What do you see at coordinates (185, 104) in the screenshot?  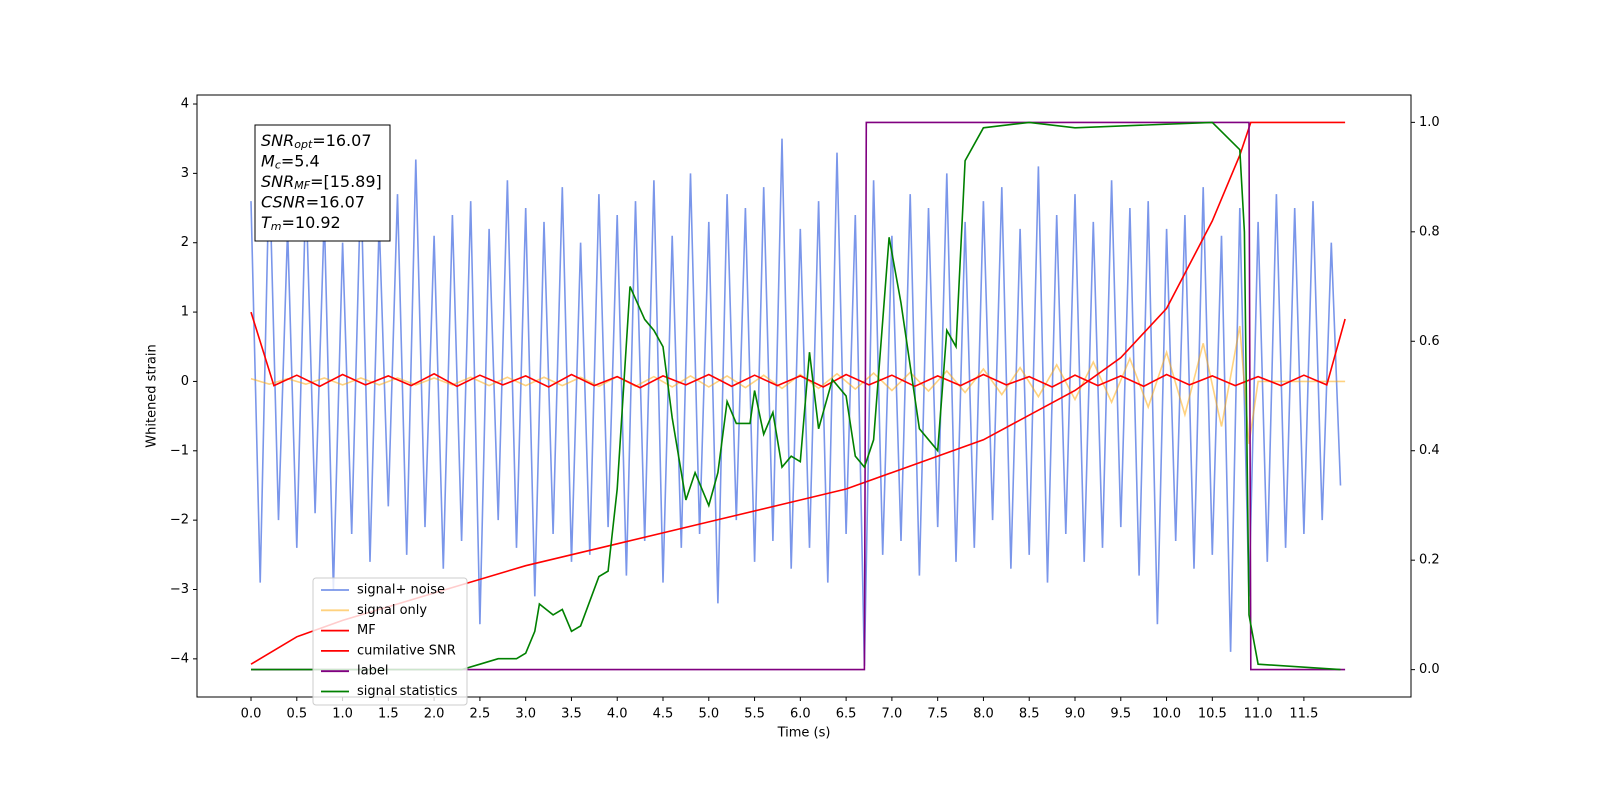 I see `y-tick-label: 4` at bounding box center [185, 104].